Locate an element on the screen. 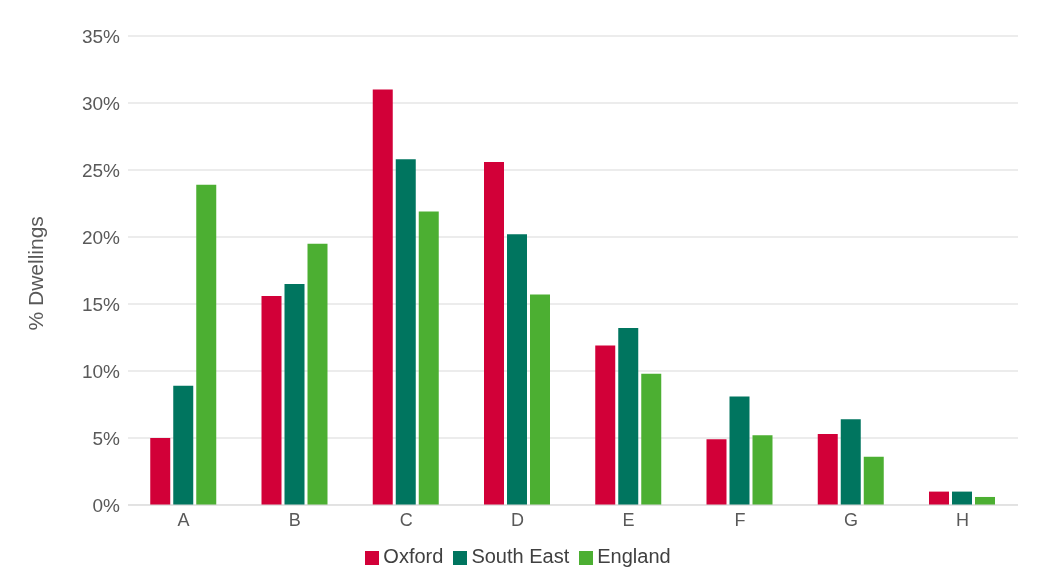 The width and height of the screenshot is (1037, 585). x-tick-label: B is located at coordinates (294, 519).